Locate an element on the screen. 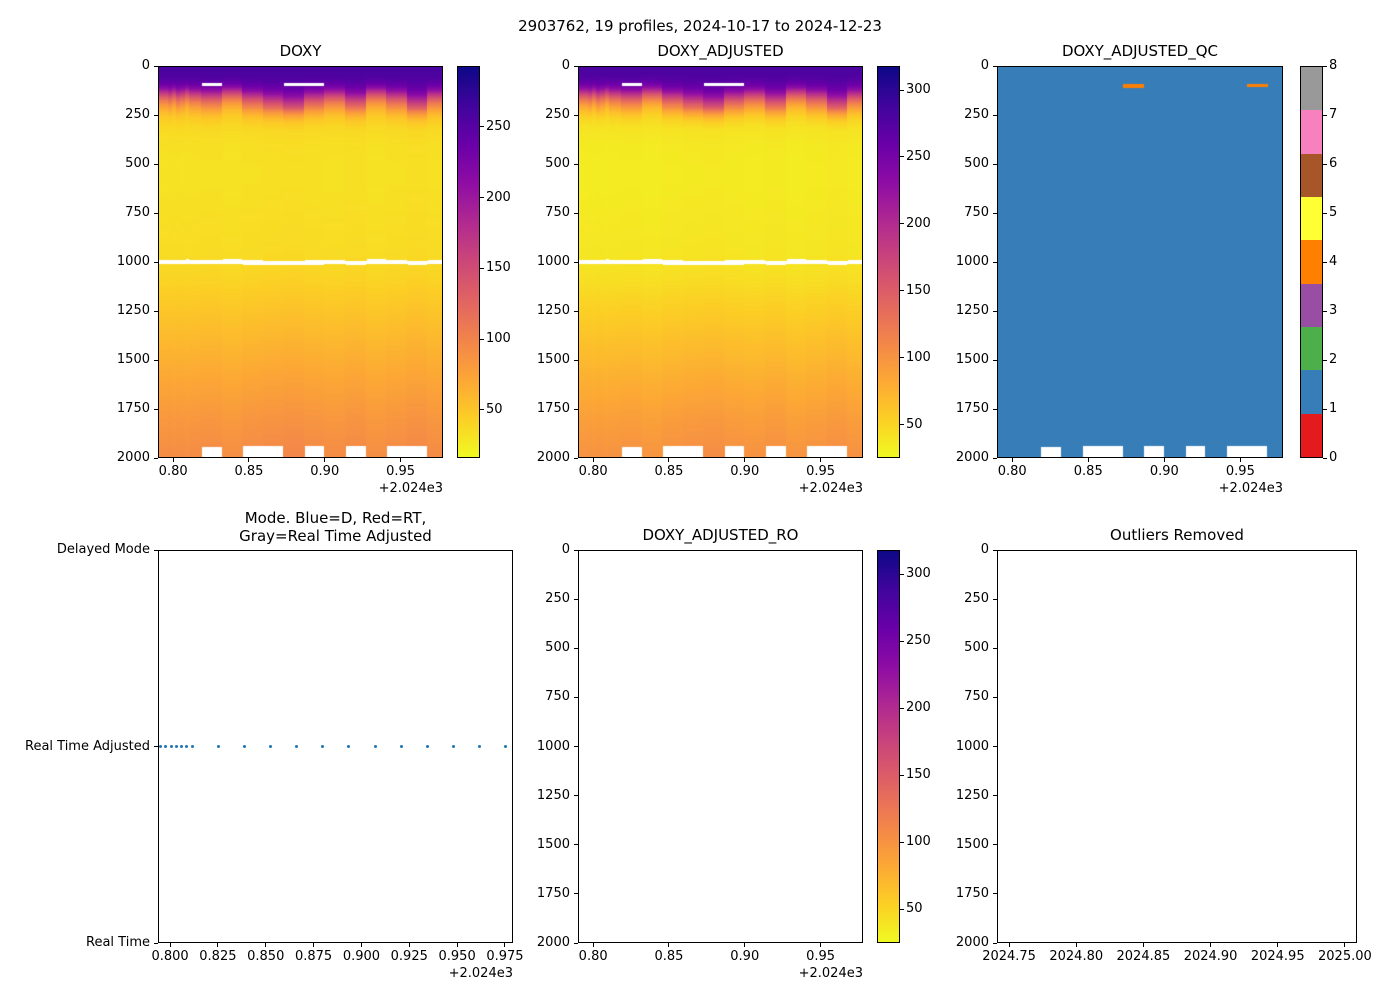 The image size is (1400, 1000). y-tick-label: 0 is located at coordinates (145, 65).